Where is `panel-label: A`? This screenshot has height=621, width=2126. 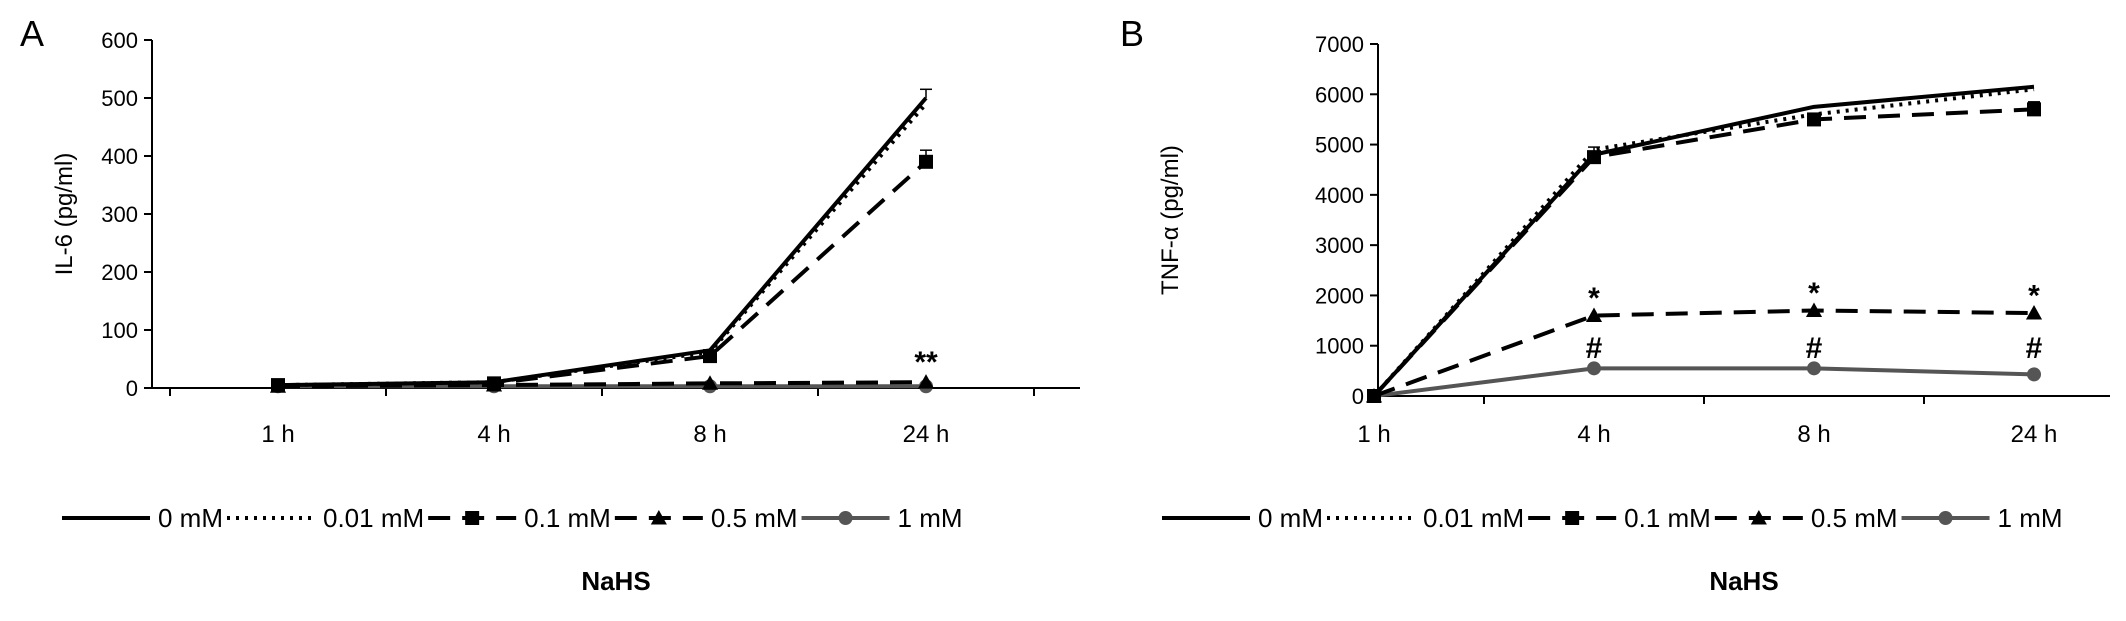 panel-label: A is located at coordinates (32, 33).